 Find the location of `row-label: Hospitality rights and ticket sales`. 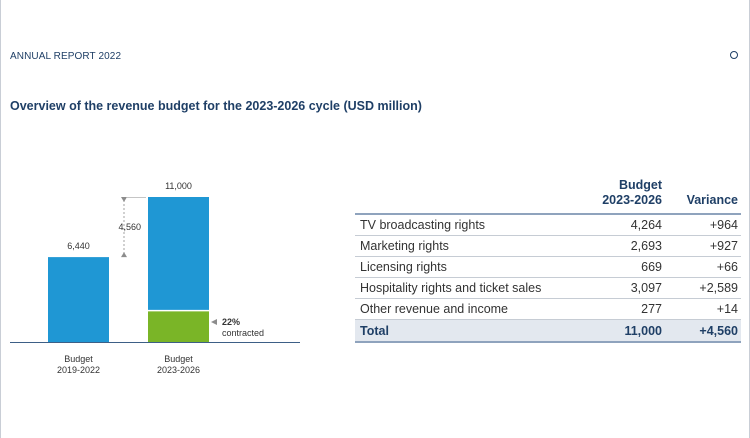

row-label: Hospitality rights and ticket sales is located at coordinates (463, 288).